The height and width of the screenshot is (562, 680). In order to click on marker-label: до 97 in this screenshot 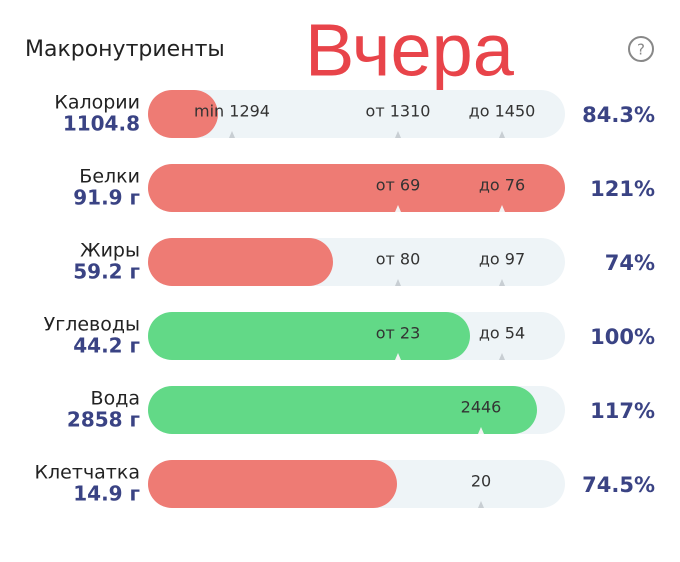, I will do `click(502, 259)`.